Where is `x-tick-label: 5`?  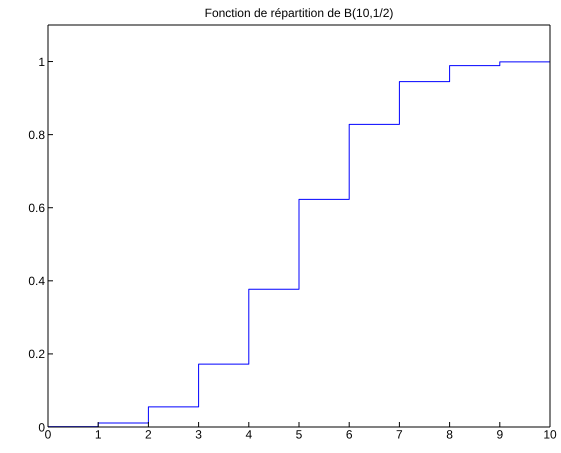
x-tick-label: 5 is located at coordinates (299, 435).